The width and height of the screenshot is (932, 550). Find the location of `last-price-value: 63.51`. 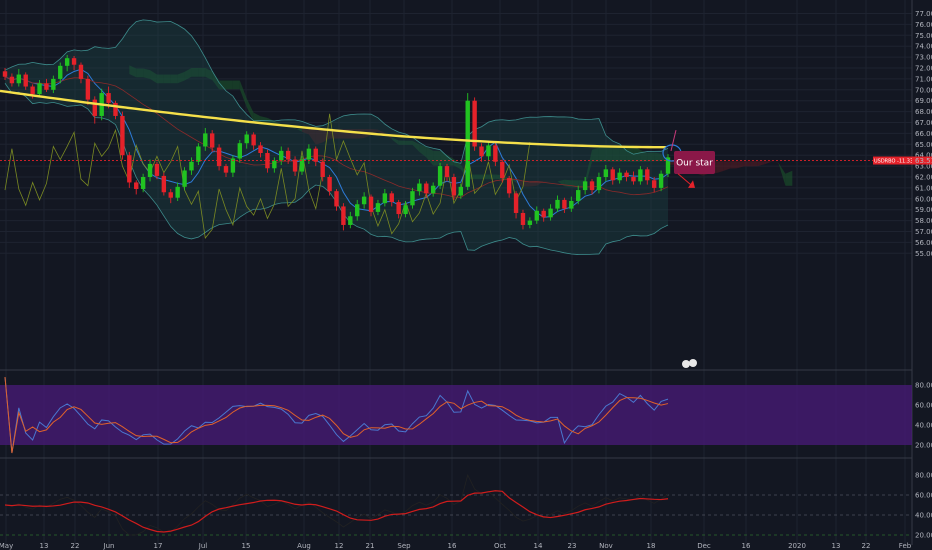

last-price-value: 63.51 is located at coordinates (923, 161).